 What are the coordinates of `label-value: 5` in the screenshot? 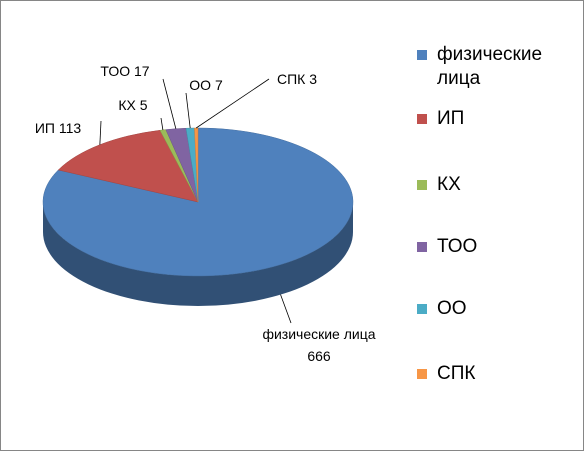 It's located at (143, 105).